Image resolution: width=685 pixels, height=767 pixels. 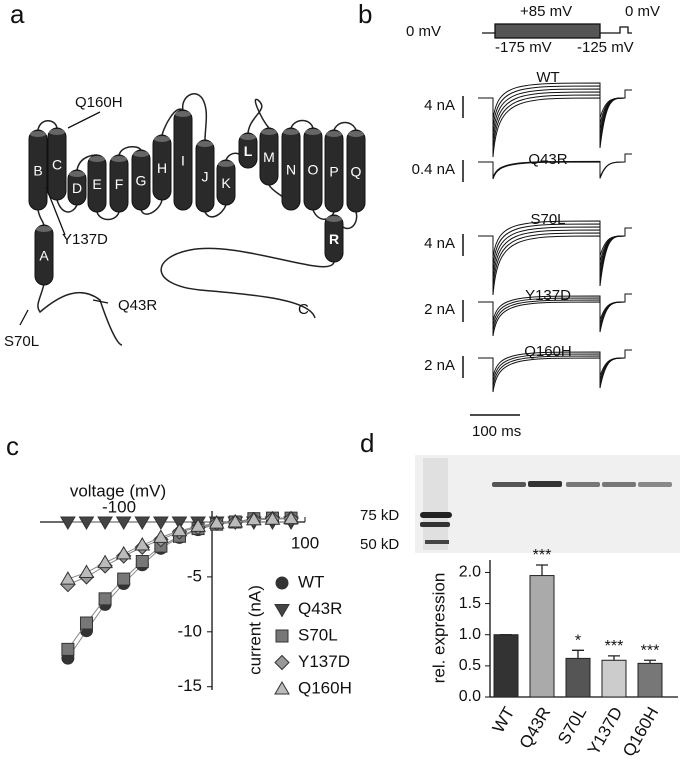 I want to click on x-tick-label: S70L, so click(x=572, y=726).